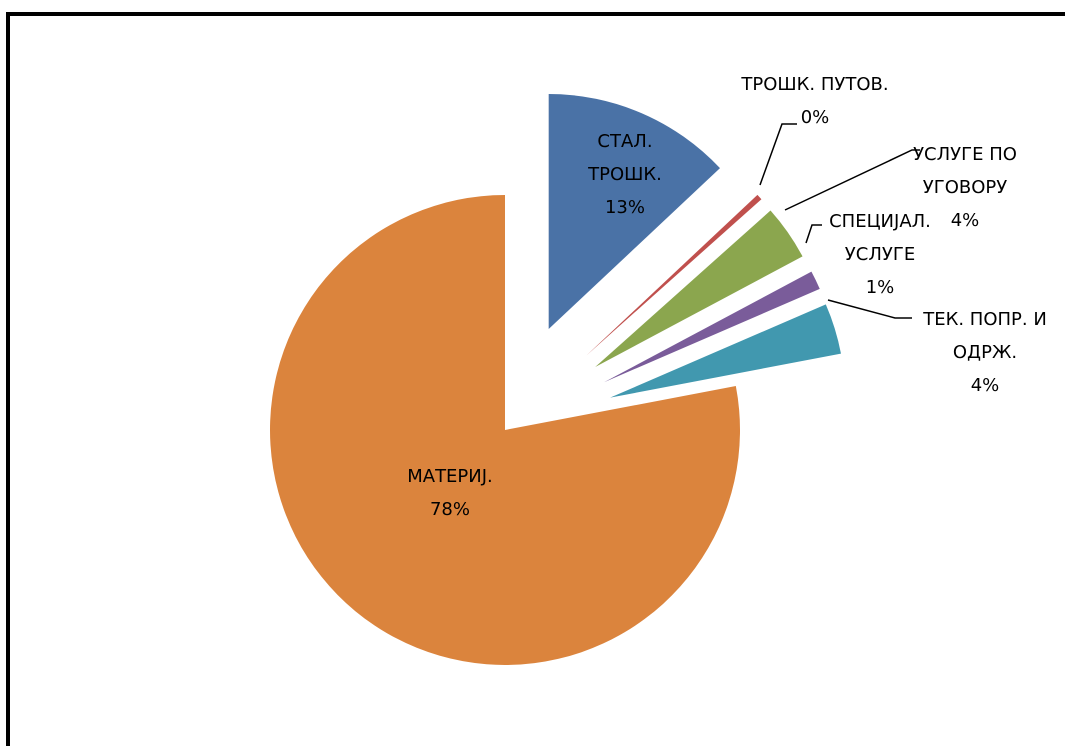  I want to click on value-label: 78%, so click(449, 509).